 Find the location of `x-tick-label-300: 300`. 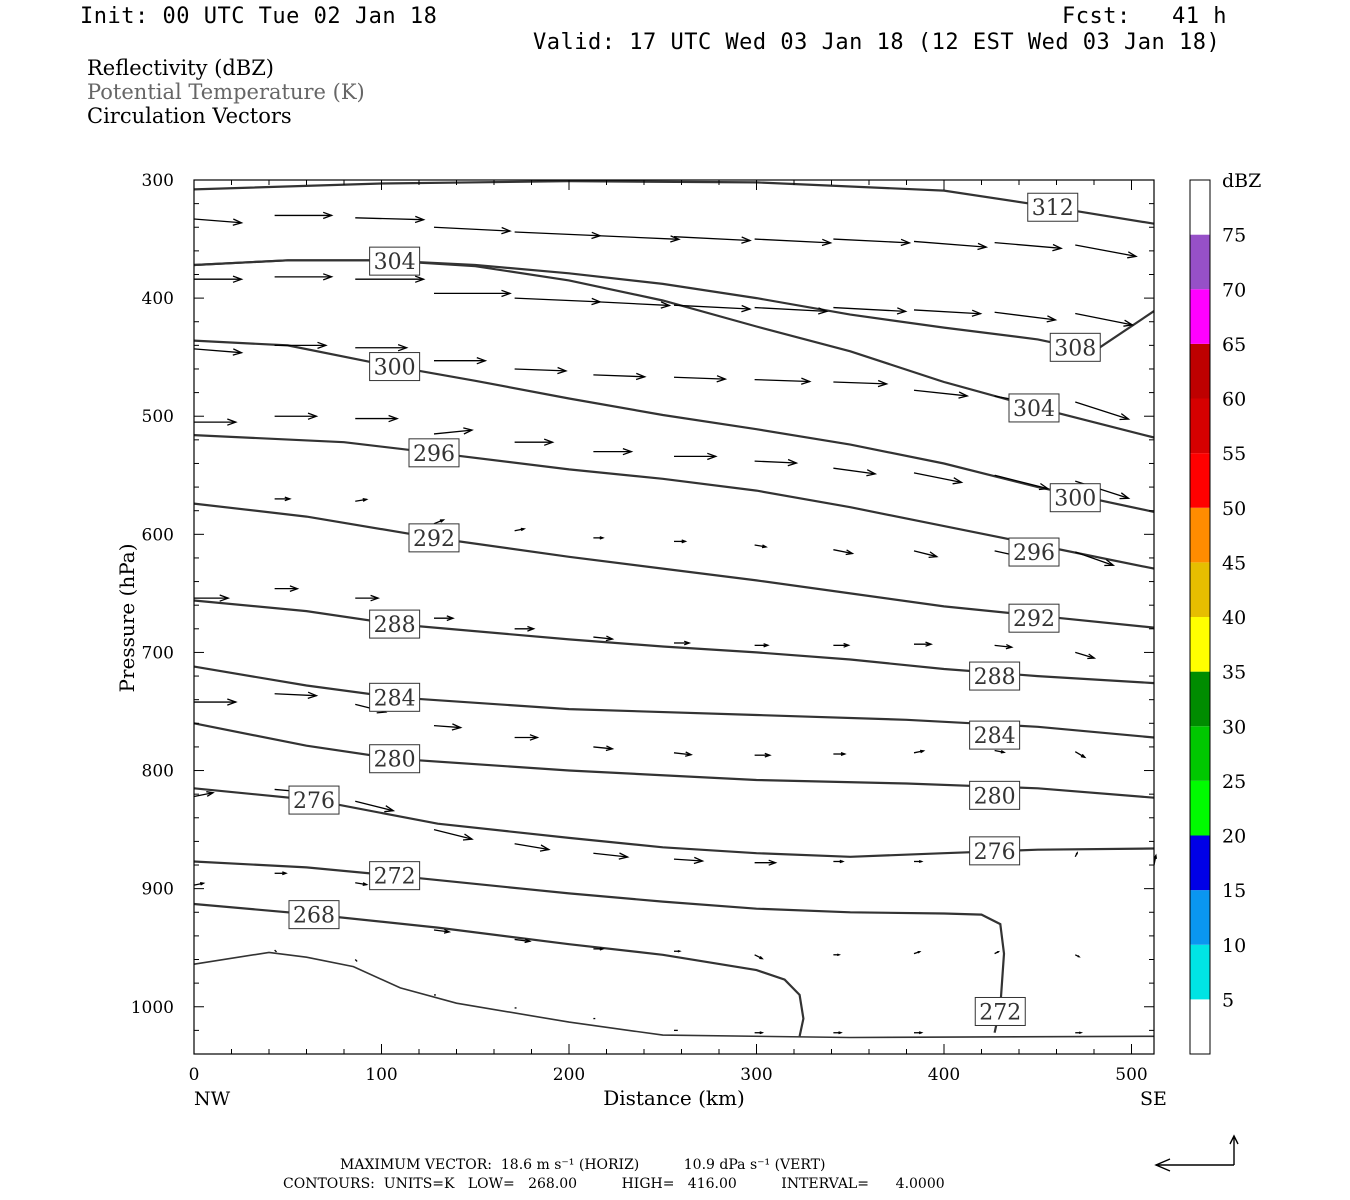

x-tick-label-300: 300 is located at coordinates (756, 1075).